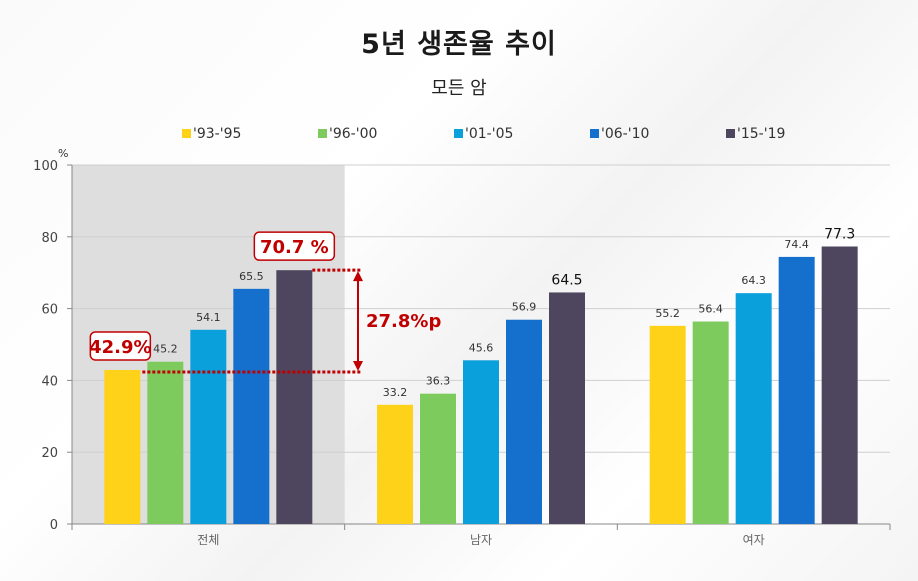 This screenshot has height=581, width=918. I want to click on chart-subtitle: 모든 암, so click(459, 88).